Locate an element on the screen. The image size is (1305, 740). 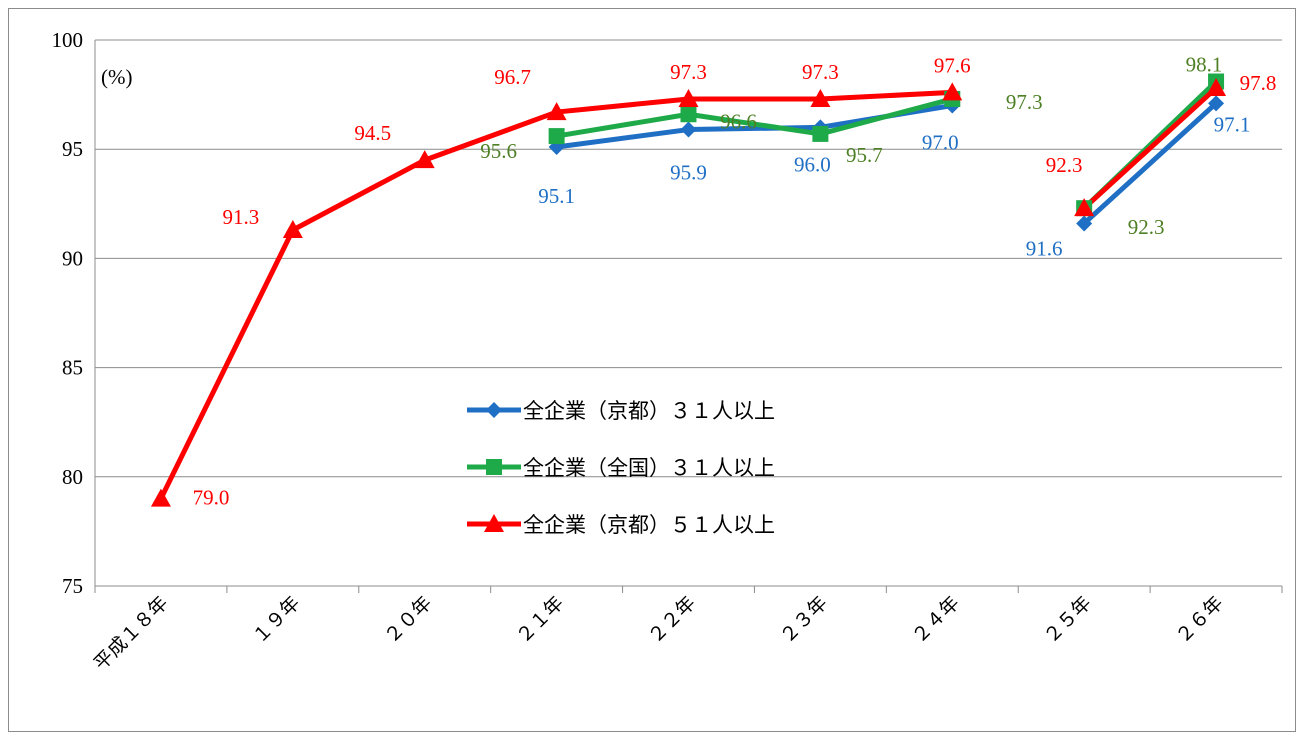
data-label: 91.3 is located at coordinates (240, 217).